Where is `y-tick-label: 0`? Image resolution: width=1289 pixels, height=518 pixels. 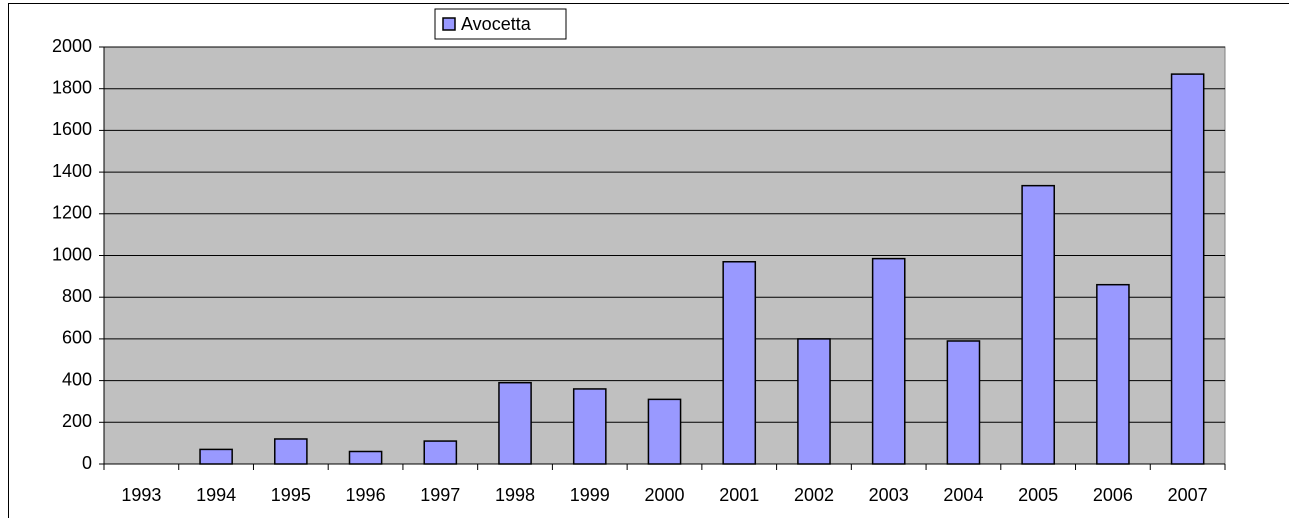
y-tick-label: 0 is located at coordinates (87, 463).